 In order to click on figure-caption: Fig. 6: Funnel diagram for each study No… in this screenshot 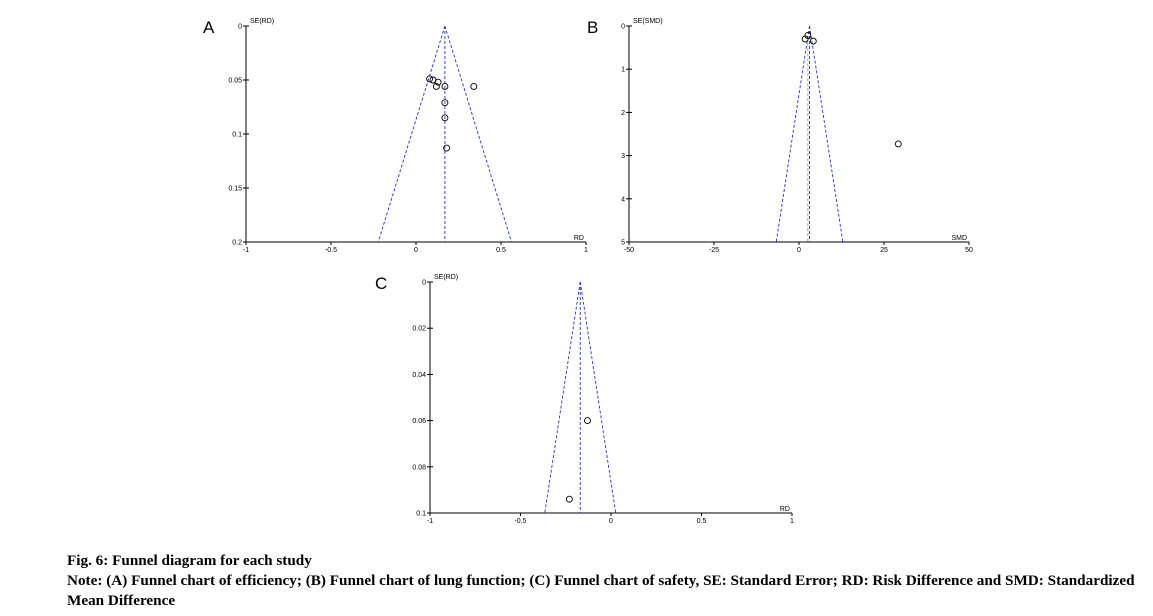, I will do `click(604, 581)`.